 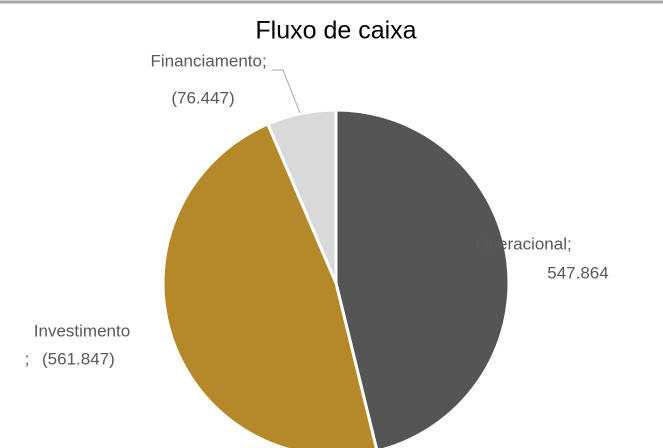 I want to click on value-label: (76.447), so click(x=202, y=97).